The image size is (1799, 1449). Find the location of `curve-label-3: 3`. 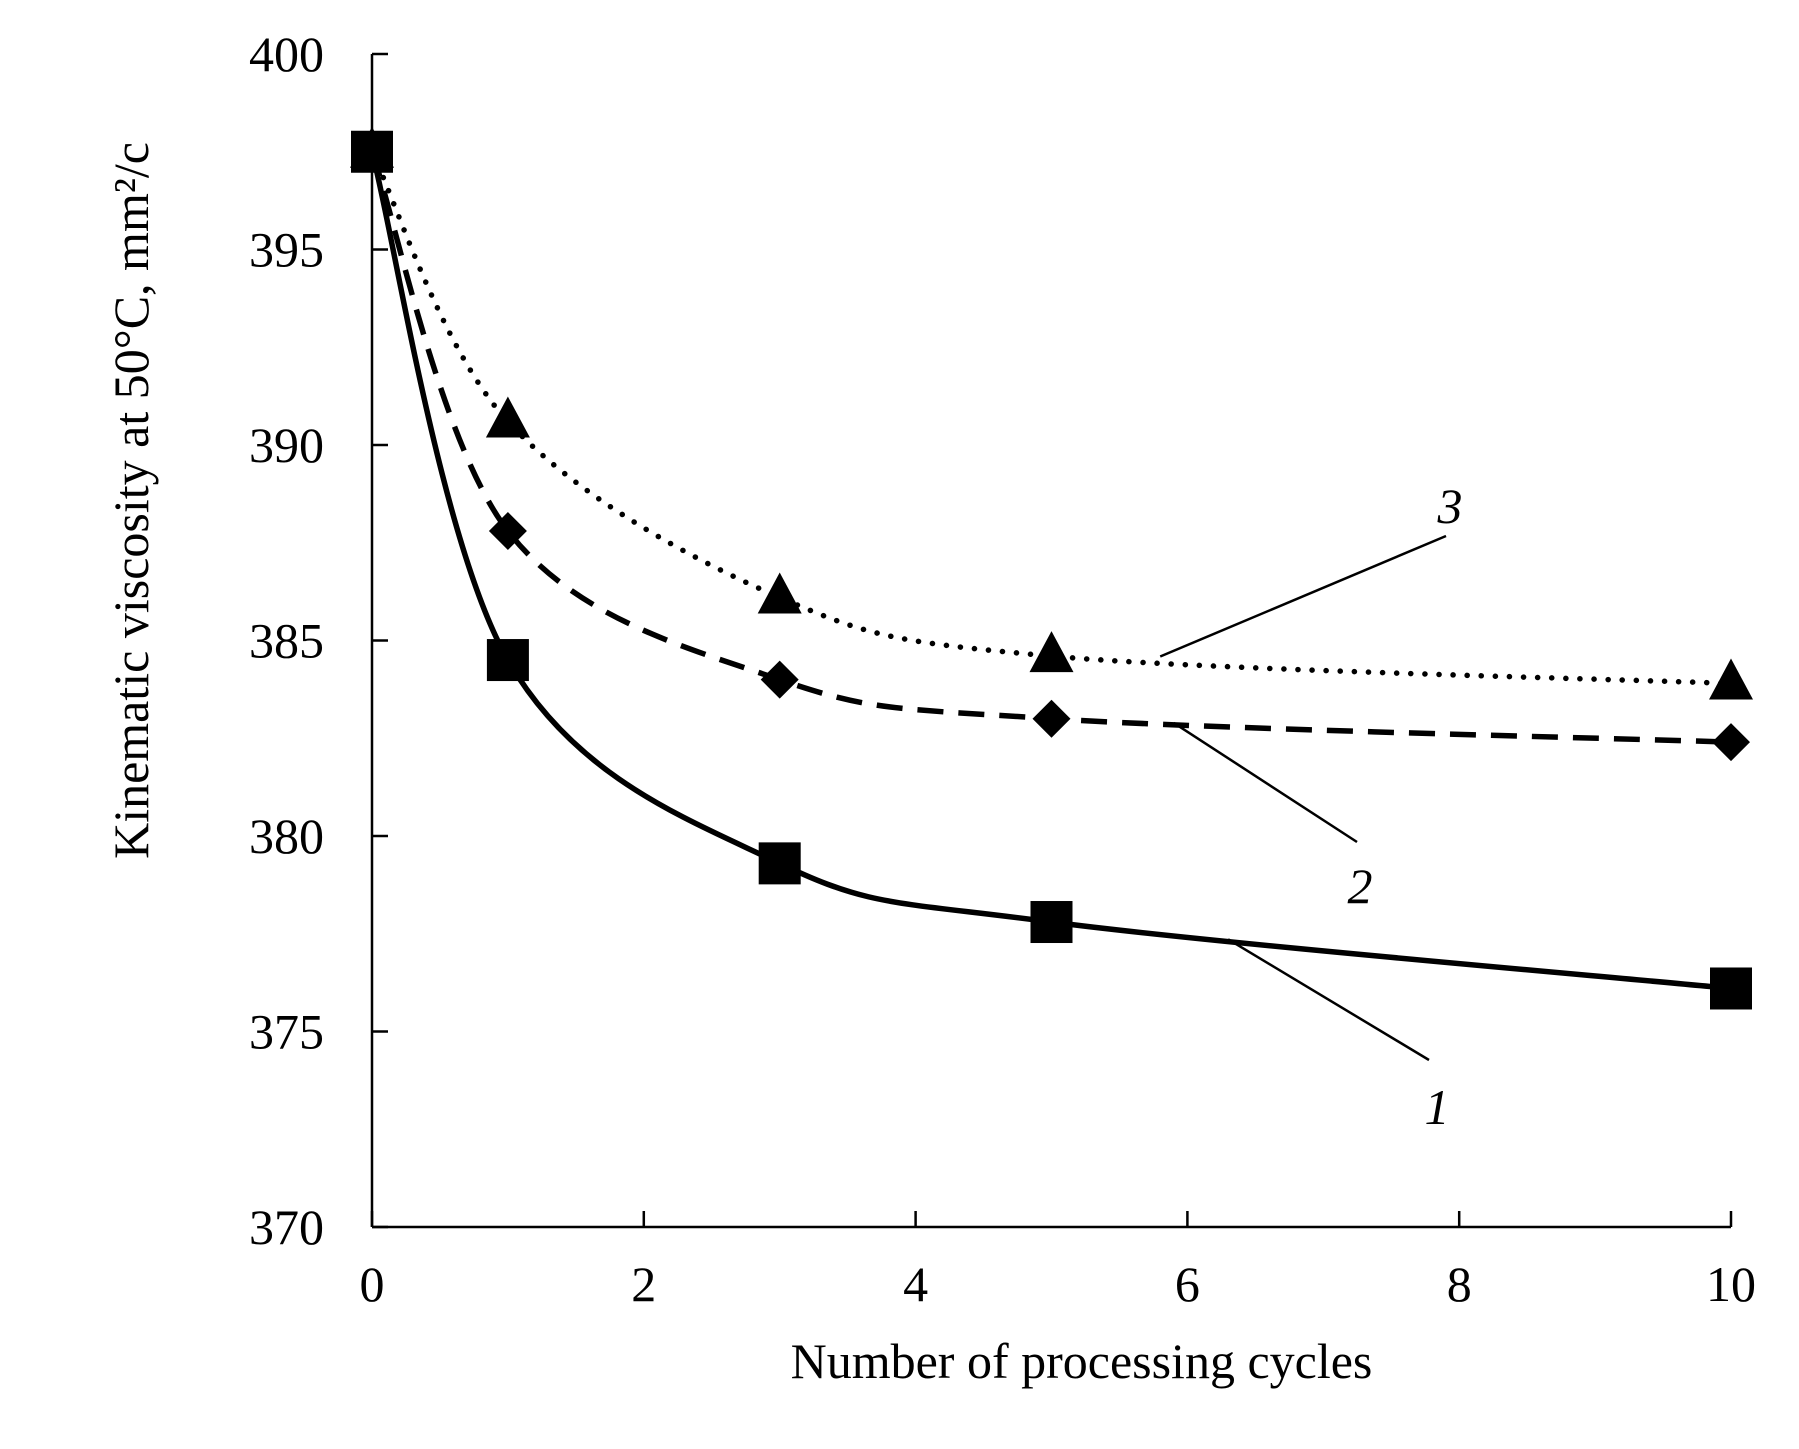

curve-label-3: 3 is located at coordinates (1450, 506).